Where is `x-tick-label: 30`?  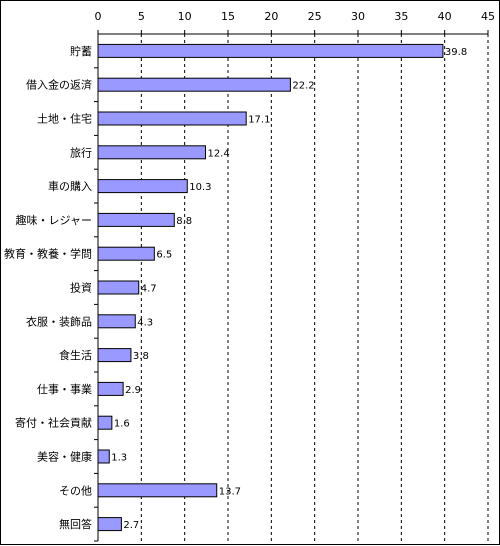
x-tick-label: 30 is located at coordinates (358, 16).